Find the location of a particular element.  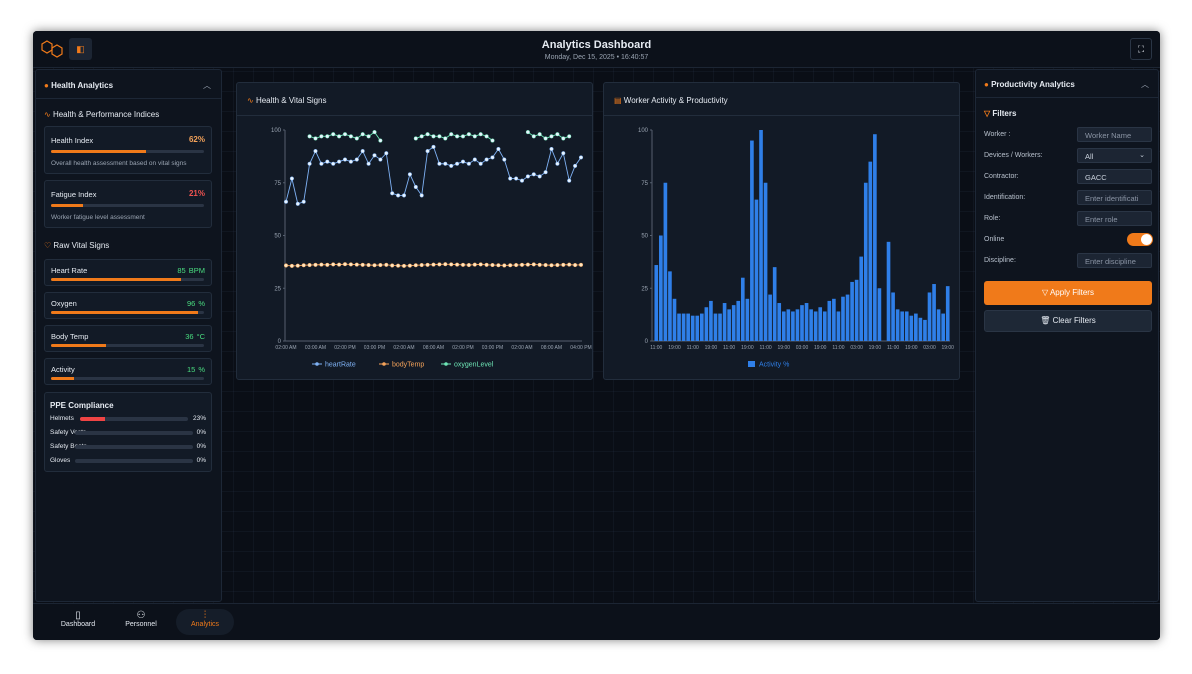

x-tick-label: 11:00 is located at coordinates (656, 348).